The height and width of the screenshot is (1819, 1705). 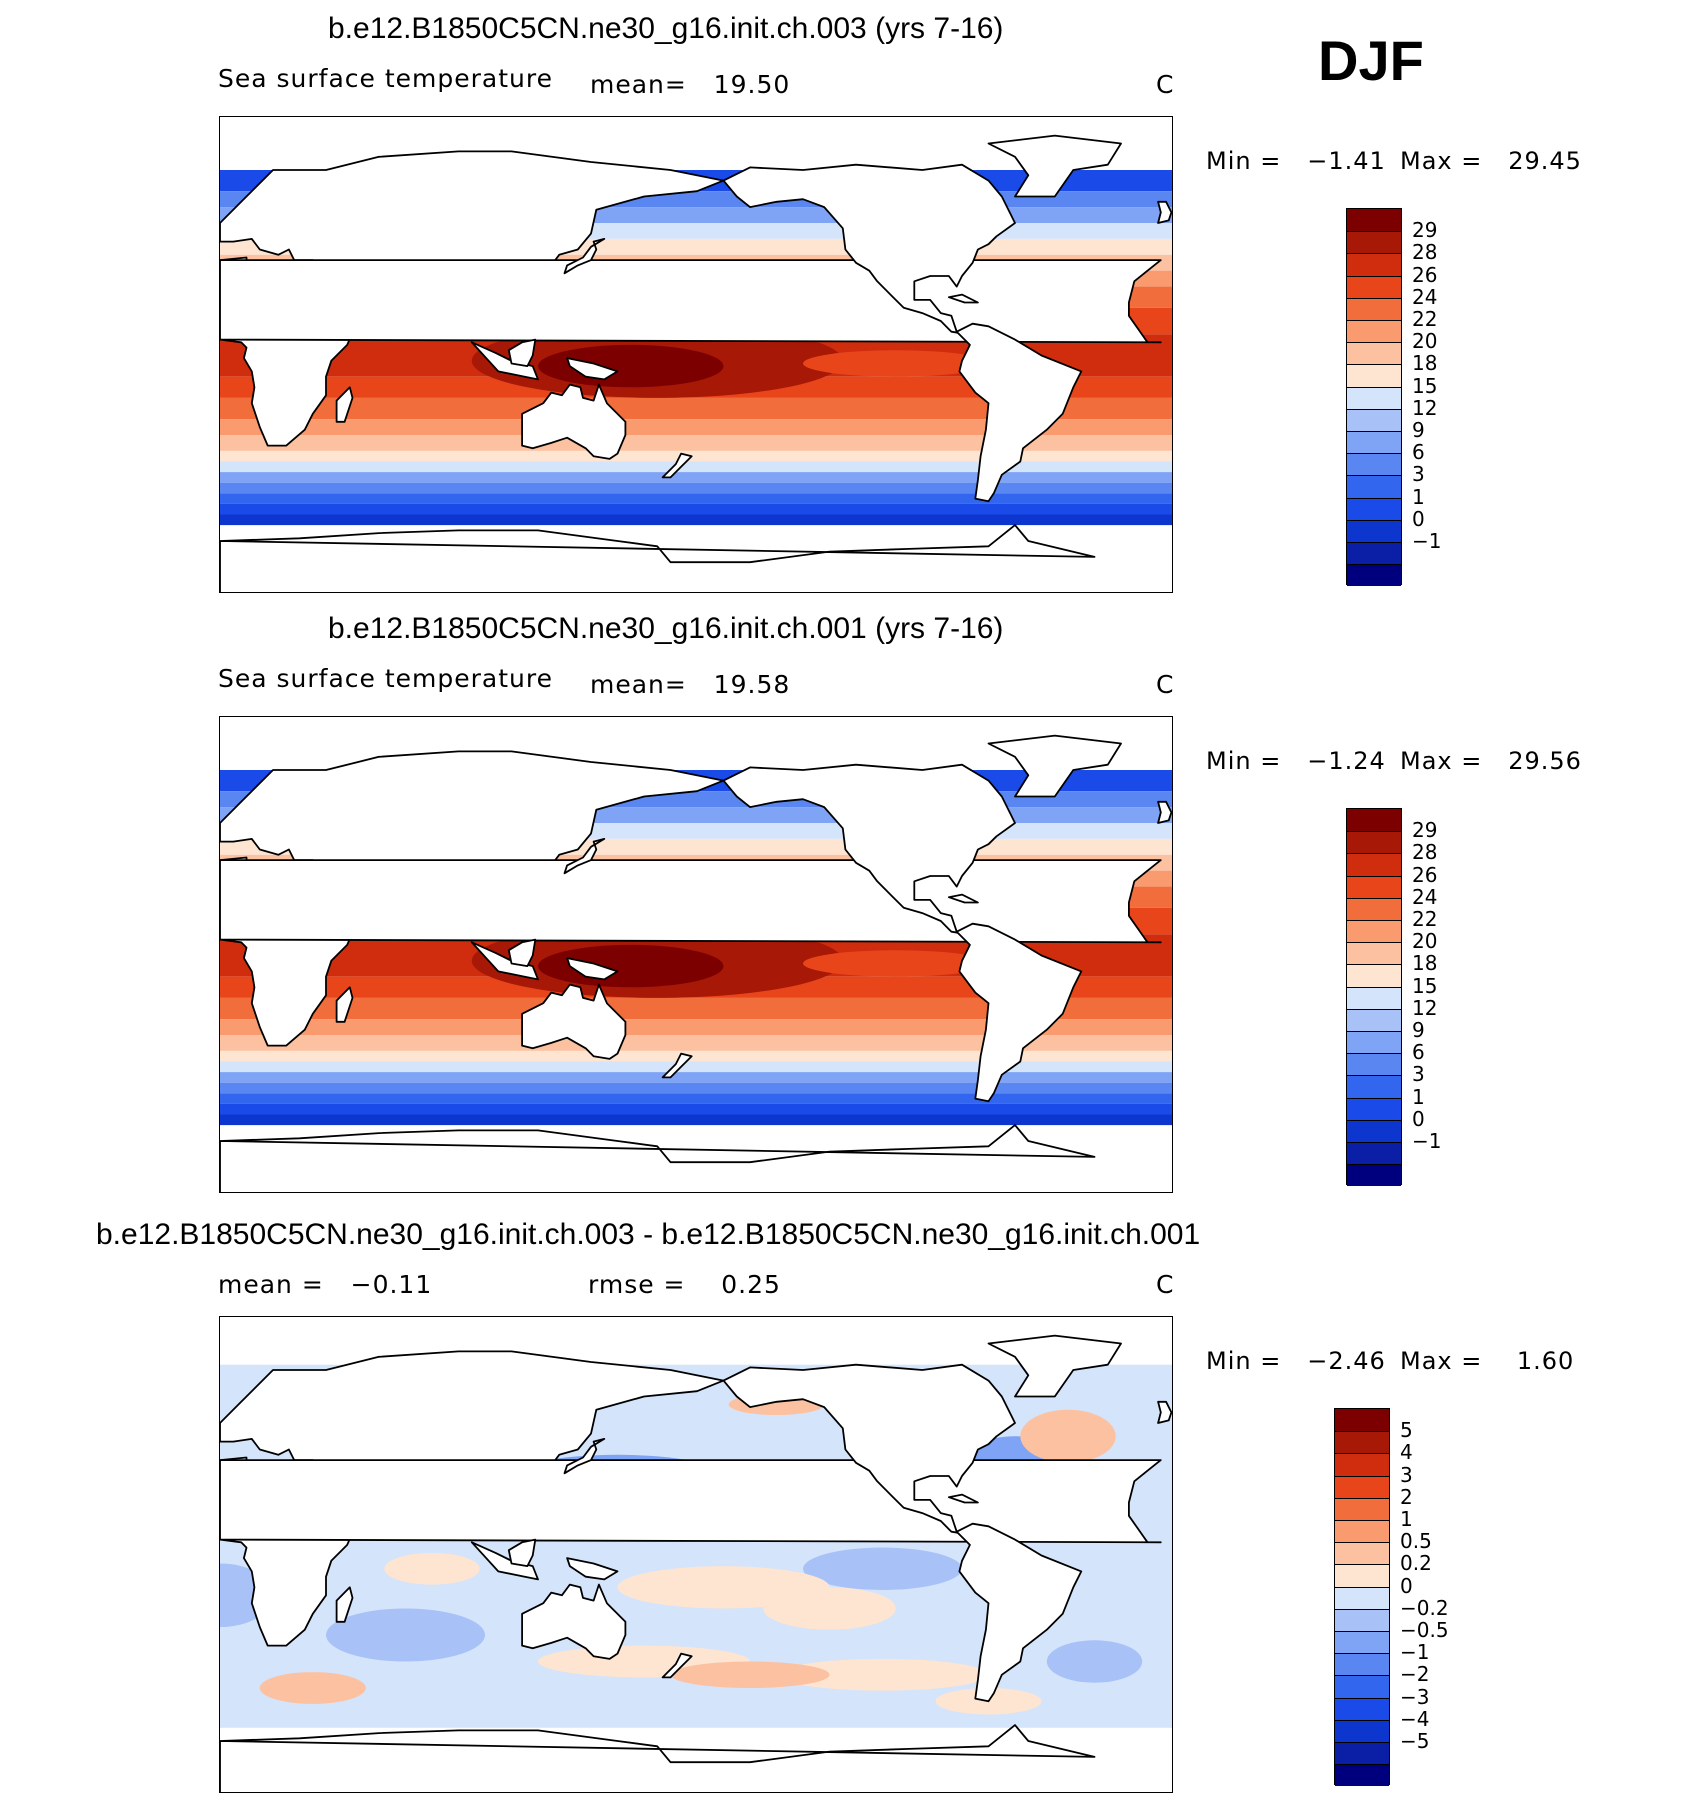 What do you see at coordinates (1425, 941) in the screenshot?
I see `colorbar-tick-label: 20` at bounding box center [1425, 941].